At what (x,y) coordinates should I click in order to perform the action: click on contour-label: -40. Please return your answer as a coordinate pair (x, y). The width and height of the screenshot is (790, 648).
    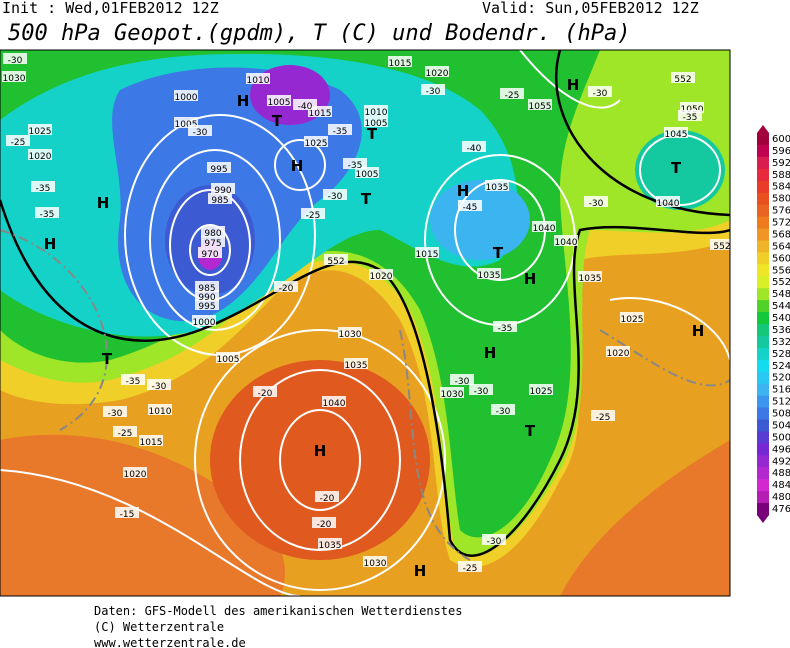
    Looking at the image, I should click on (474, 149).